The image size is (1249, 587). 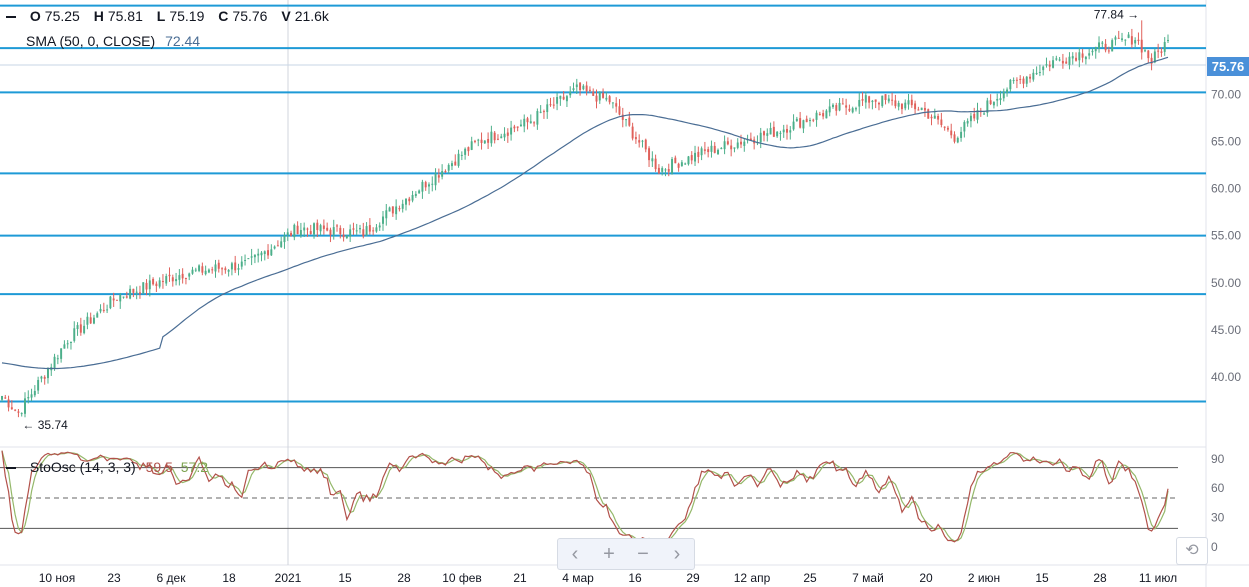 I want to click on y-tick-label: 40.00, so click(x=1226, y=377).